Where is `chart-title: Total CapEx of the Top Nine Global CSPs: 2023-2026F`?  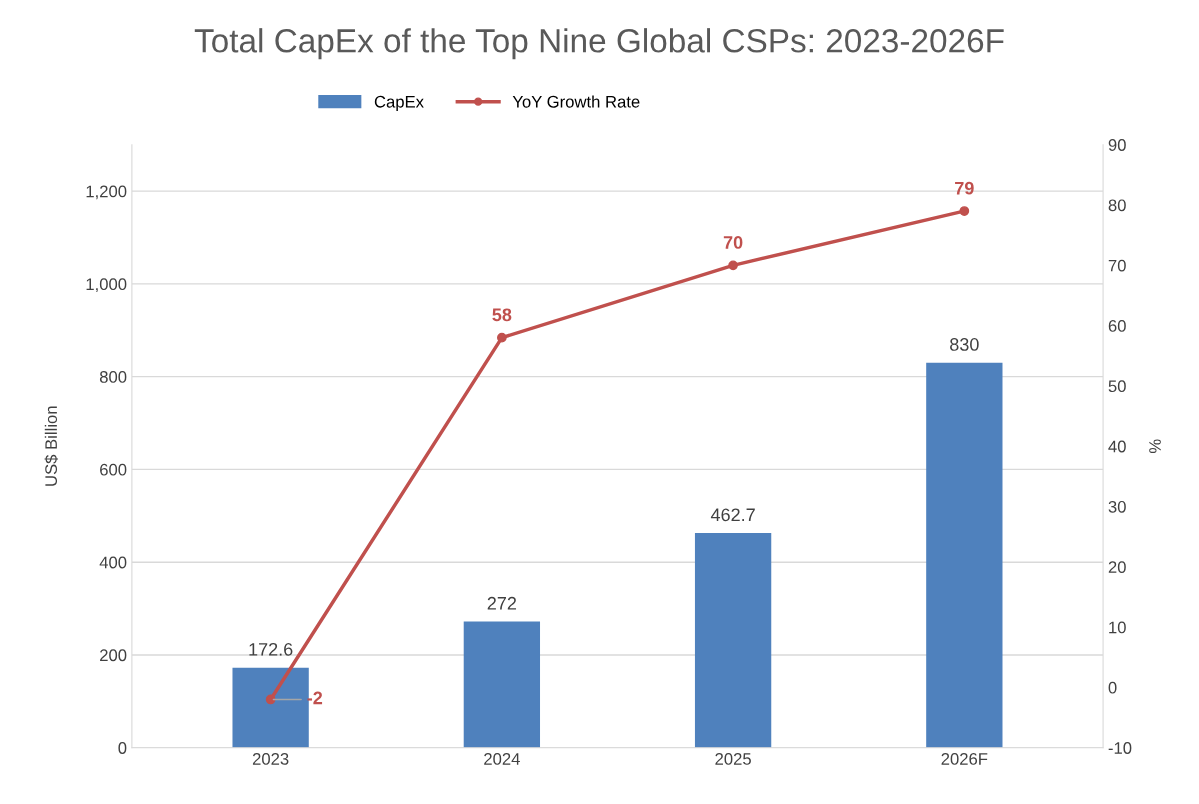 chart-title: Total CapEx of the Top Nine Global CSPs: 2023-2026F is located at coordinates (599, 44).